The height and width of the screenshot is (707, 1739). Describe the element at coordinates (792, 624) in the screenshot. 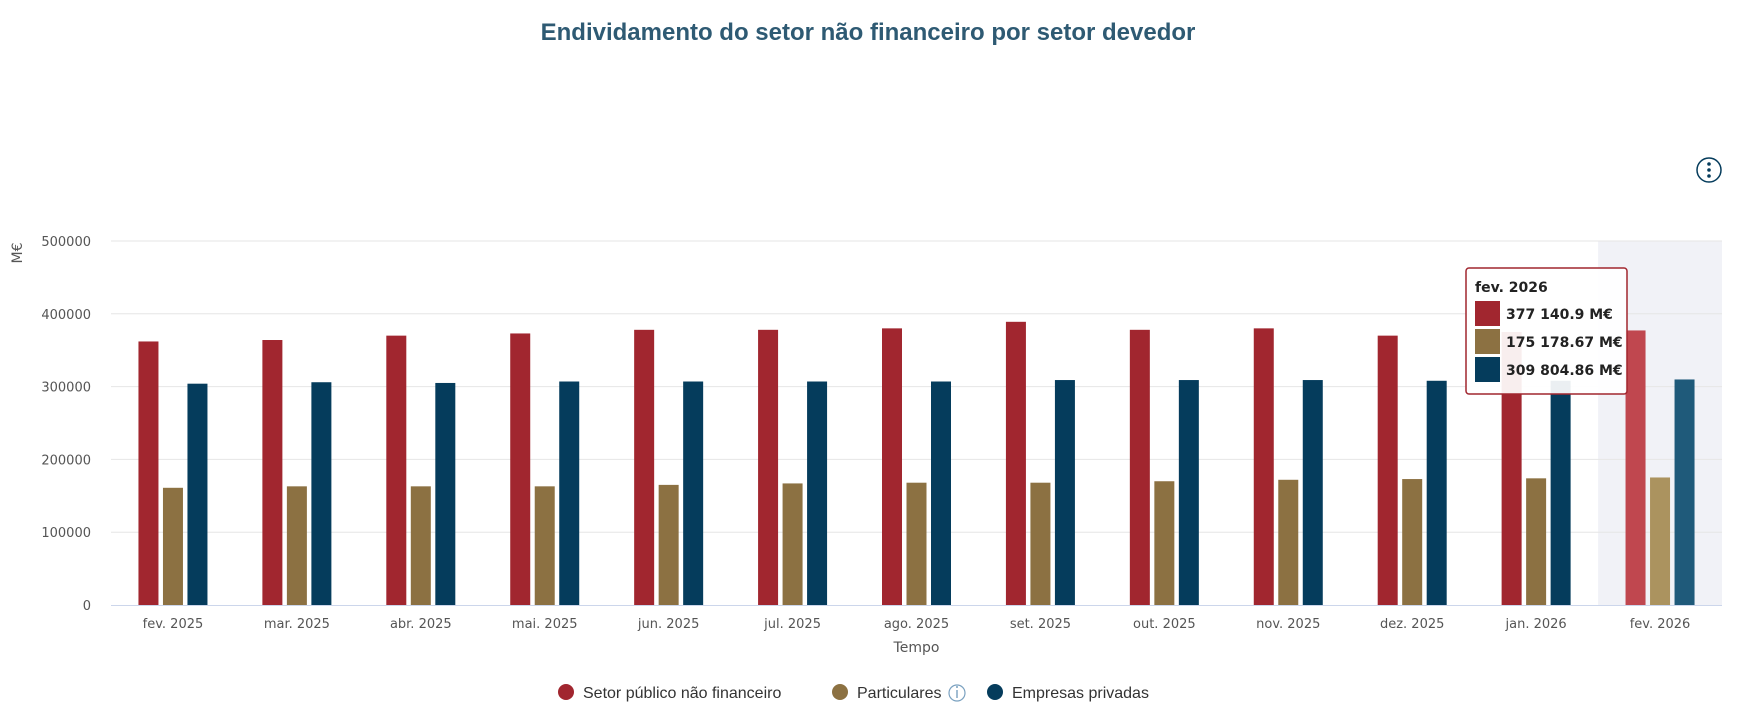

I see `x-tick-label: jul. 2025` at that location.